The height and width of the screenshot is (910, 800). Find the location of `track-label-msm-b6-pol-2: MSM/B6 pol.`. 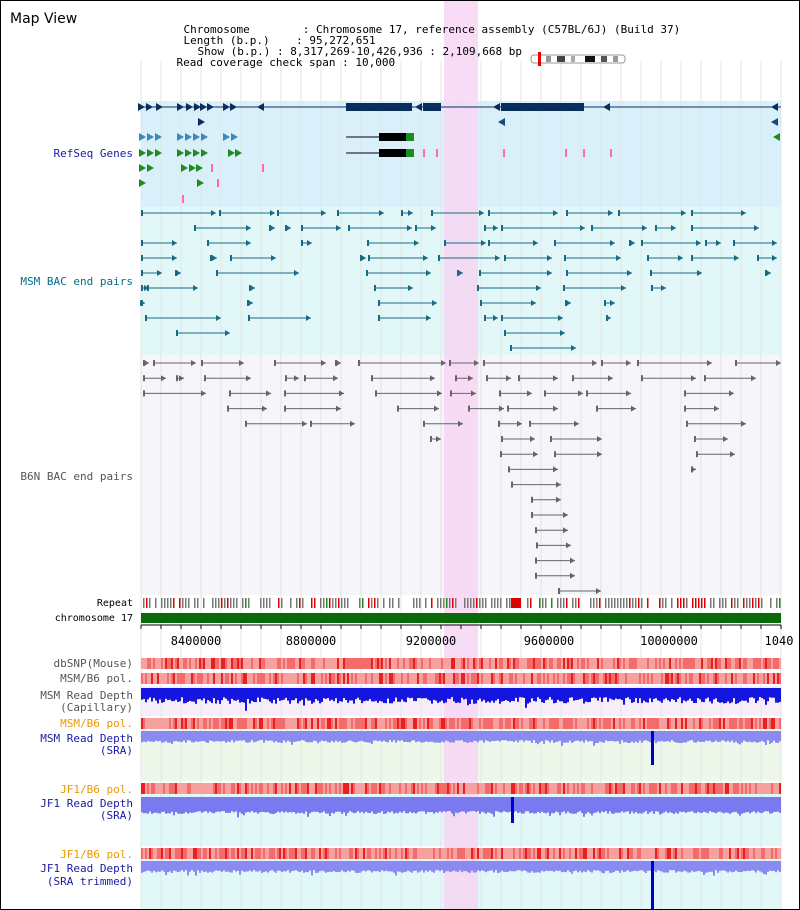

track-label-msm-b6-pol-2: MSM/B6 pol. is located at coordinates (96, 723).